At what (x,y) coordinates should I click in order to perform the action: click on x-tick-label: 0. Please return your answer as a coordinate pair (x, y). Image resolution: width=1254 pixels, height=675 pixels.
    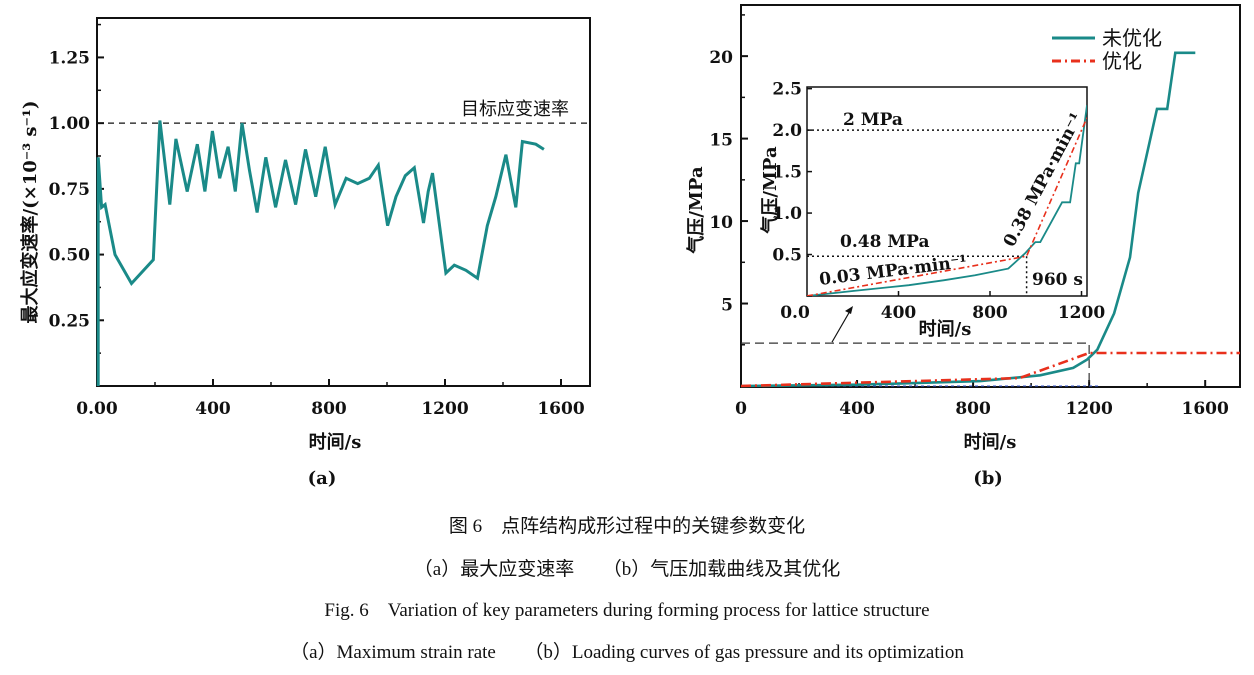
    Looking at the image, I should click on (741, 409).